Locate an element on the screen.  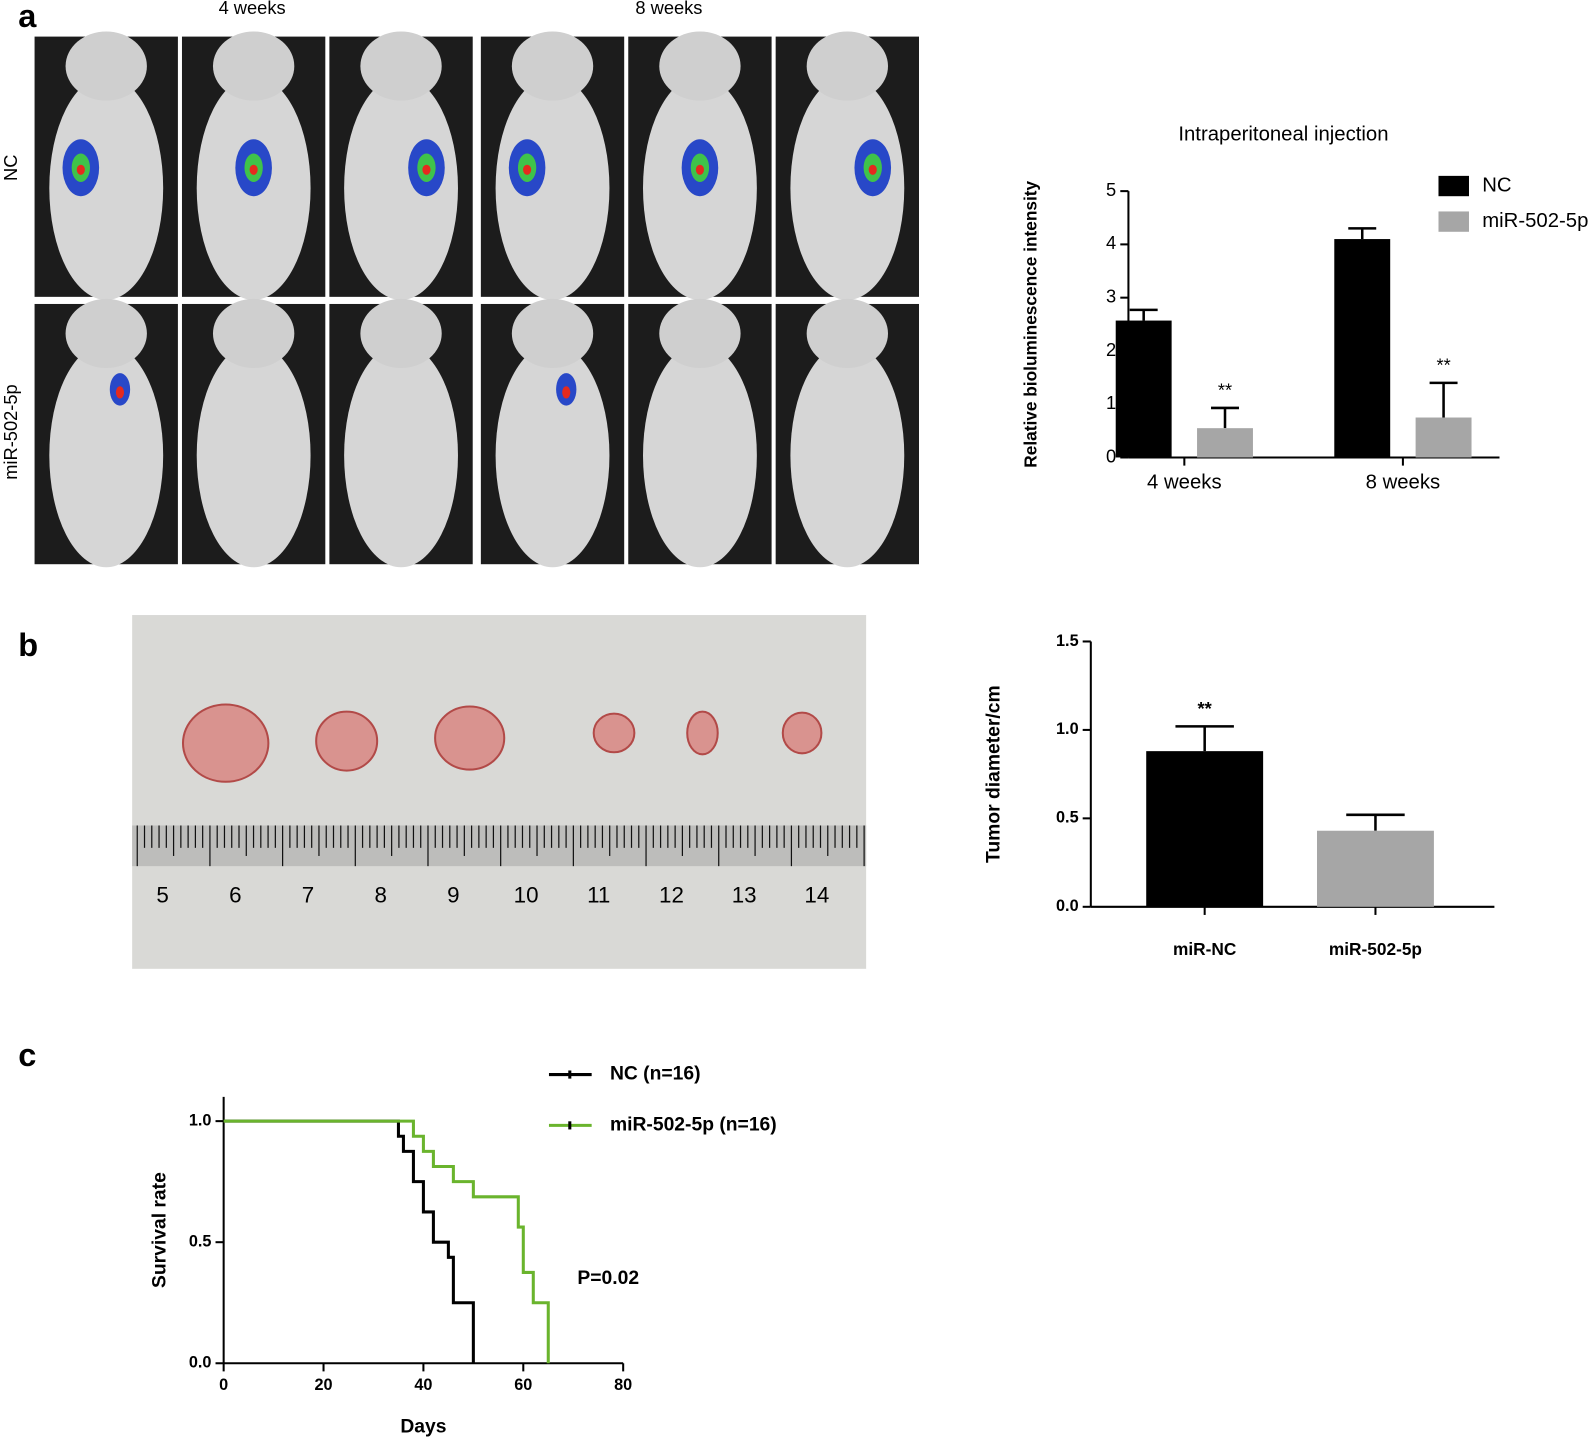
y-tick-label: 2 is located at coordinates (1111, 349).